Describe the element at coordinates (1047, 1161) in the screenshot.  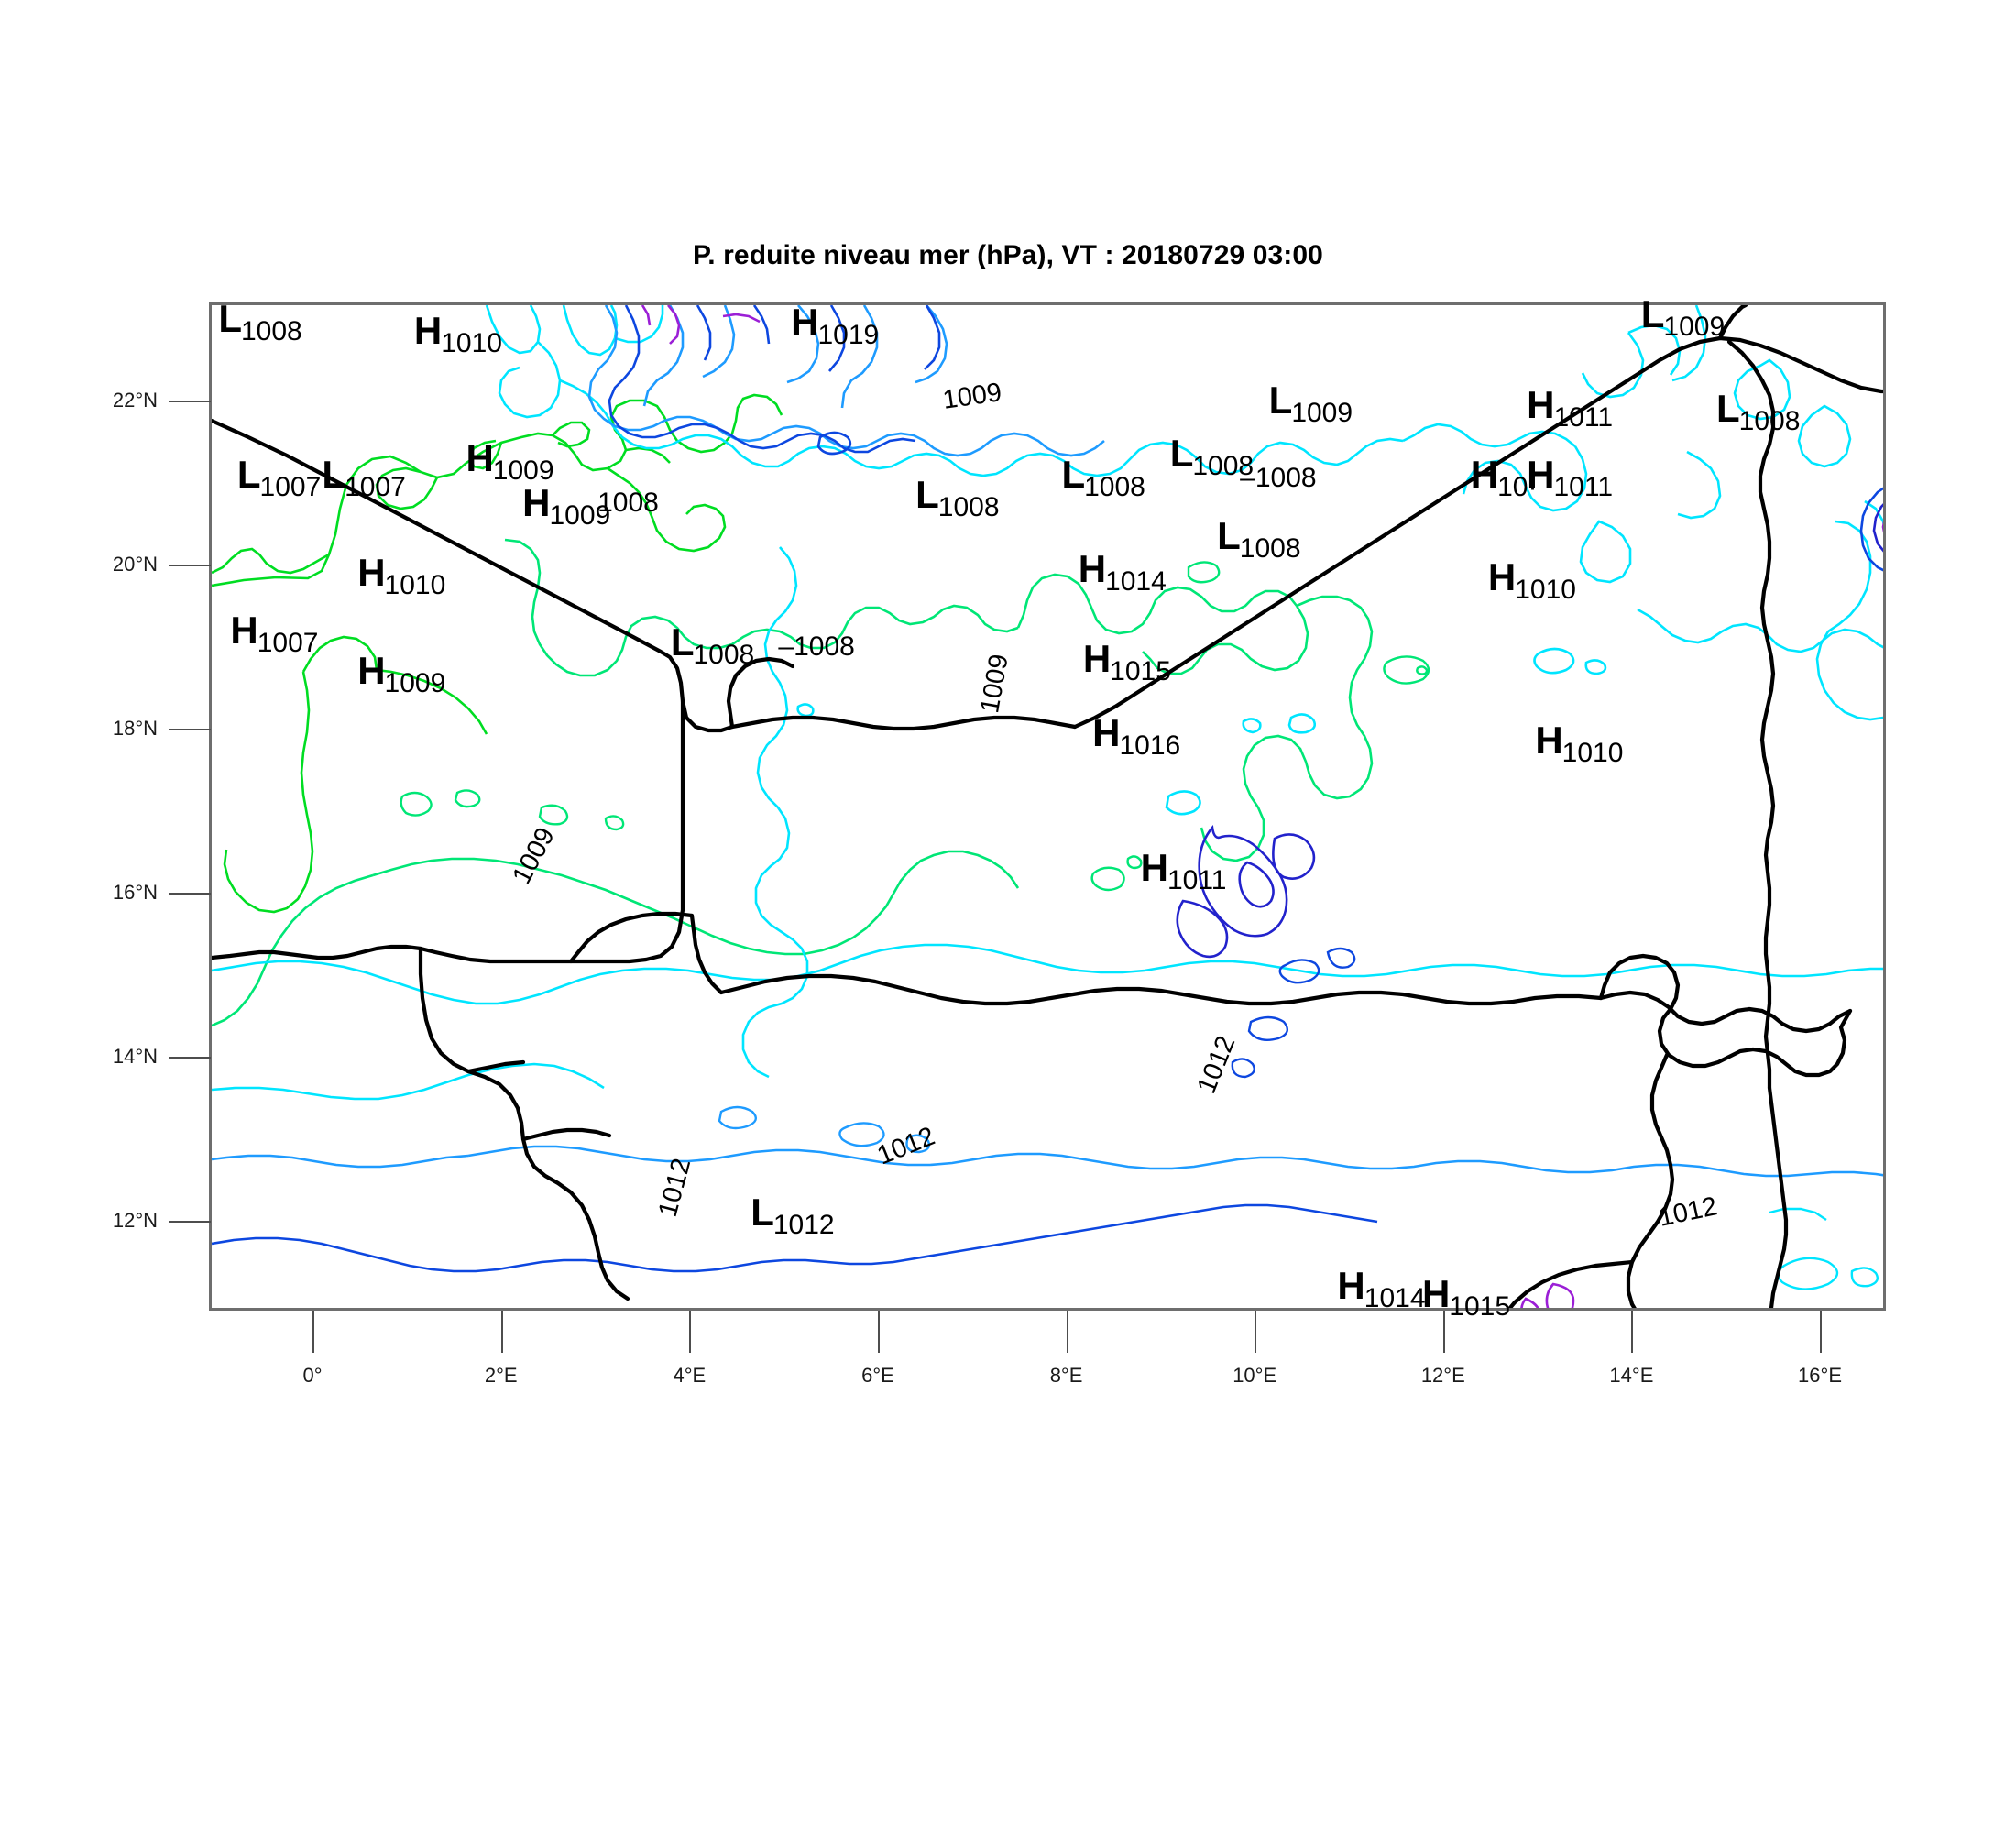
I see `contour-lightblue-midsouth` at that location.